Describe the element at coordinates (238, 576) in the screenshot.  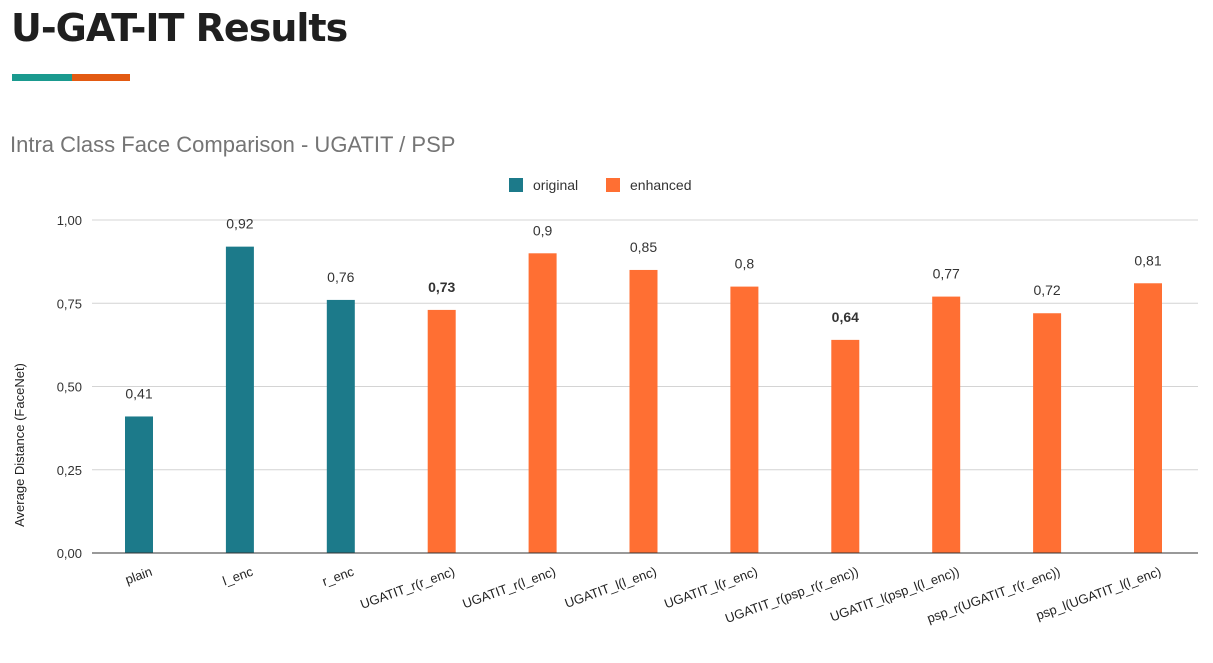
I see `category-label: l_enc` at that location.